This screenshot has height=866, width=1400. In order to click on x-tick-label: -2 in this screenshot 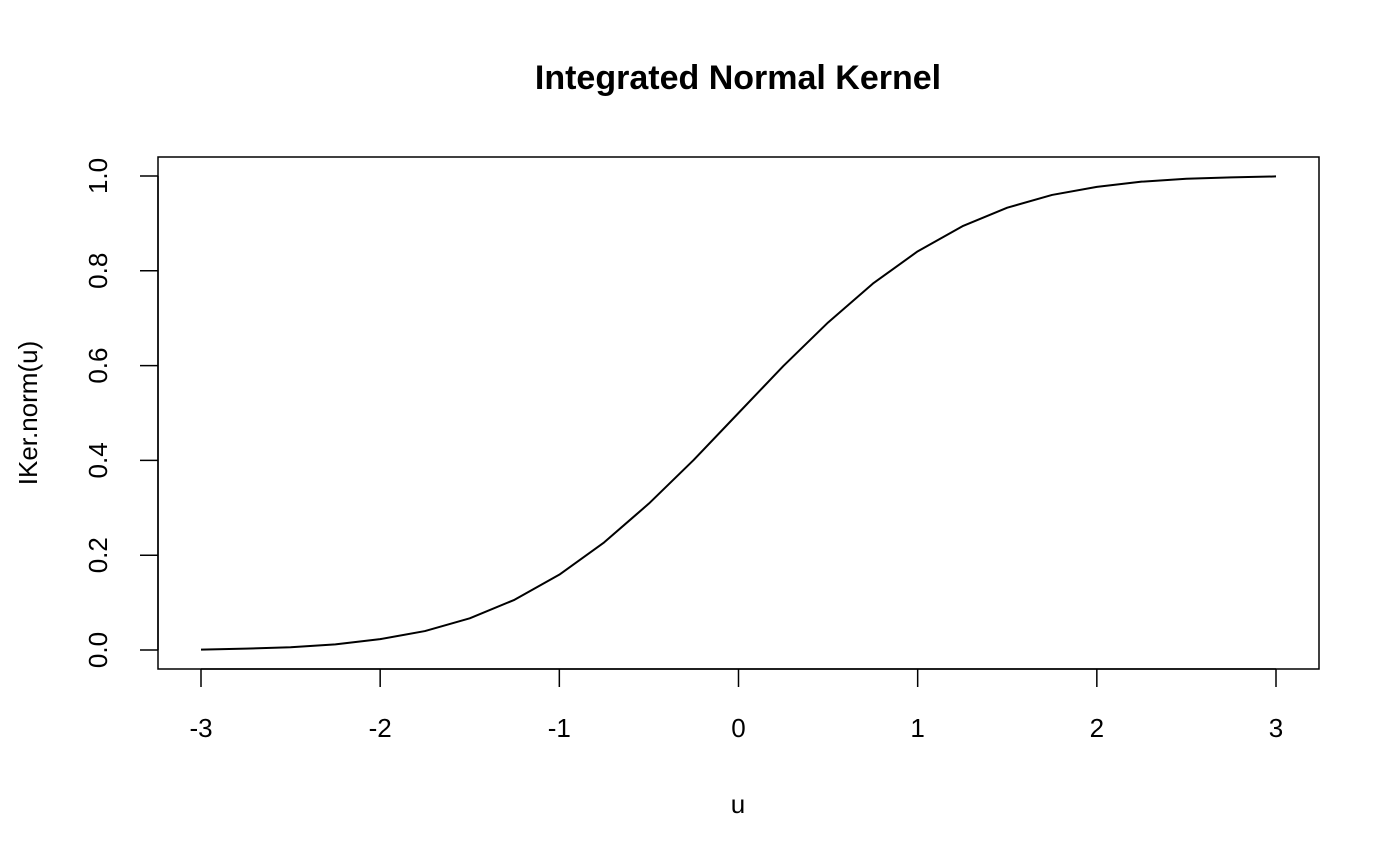, I will do `click(380, 728)`.